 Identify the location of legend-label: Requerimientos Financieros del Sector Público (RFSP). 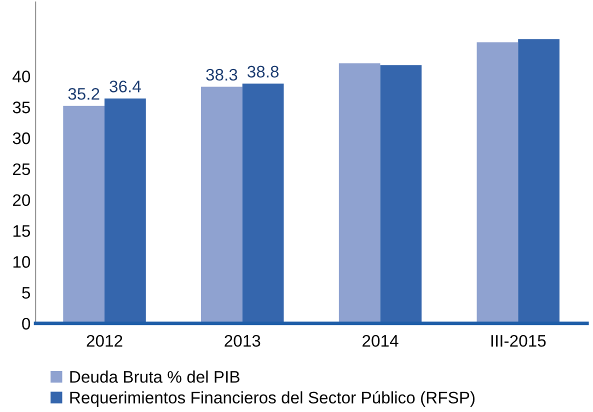
(272, 399).